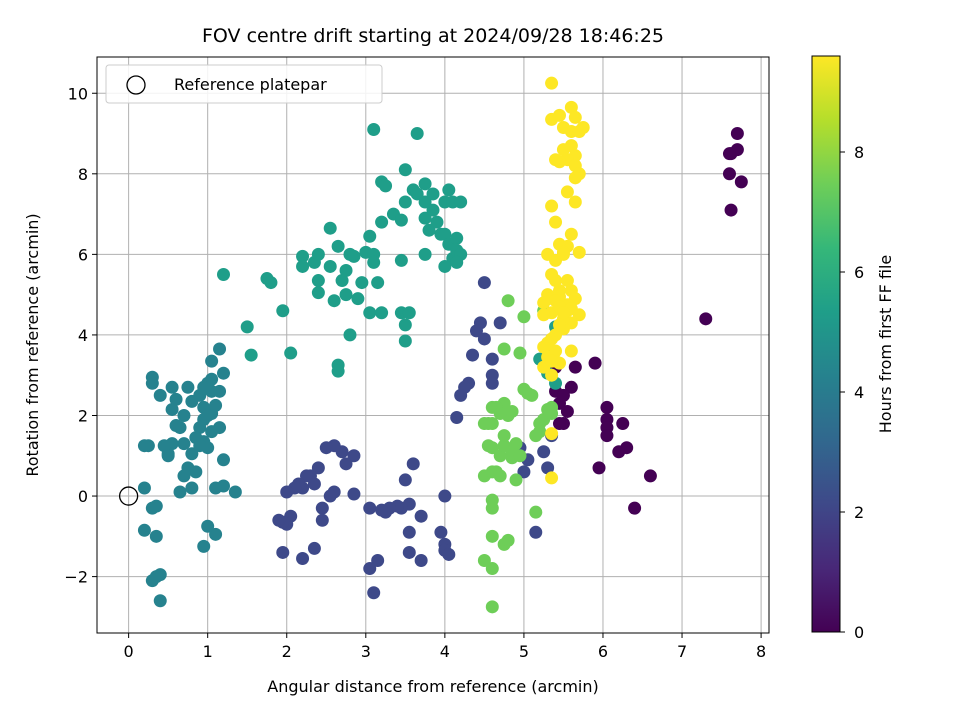 This screenshot has height=720, width=960. I want to click on y-axis: −2 0 2 4 6 8 10, so click(80, 335).